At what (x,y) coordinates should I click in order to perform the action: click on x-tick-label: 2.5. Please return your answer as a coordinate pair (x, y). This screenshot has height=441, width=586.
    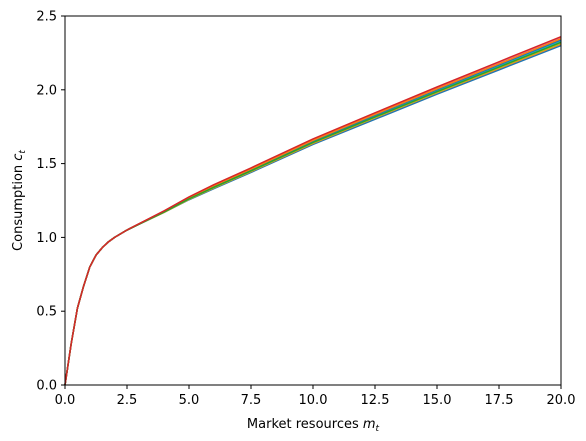
    Looking at the image, I should click on (127, 400).